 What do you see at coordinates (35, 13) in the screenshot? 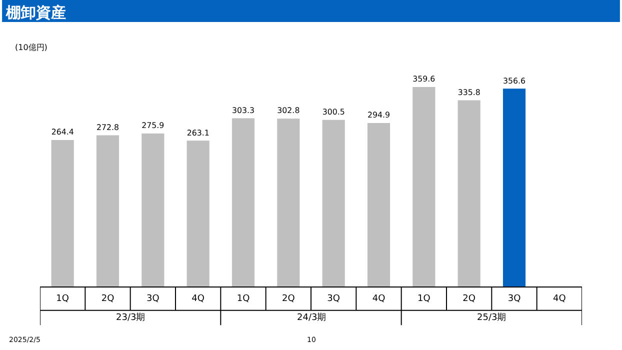
I see `chart-title: 棚卸資産` at bounding box center [35, 13].